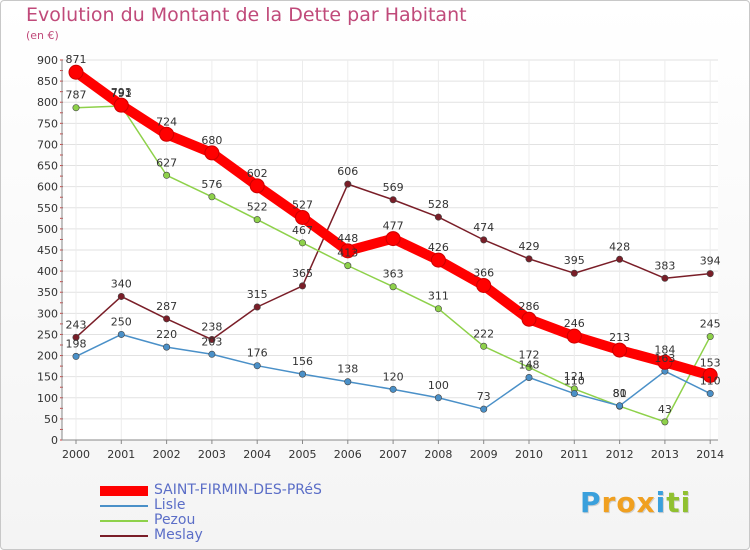  I want to click on data-label: 602, so click(257, 173).